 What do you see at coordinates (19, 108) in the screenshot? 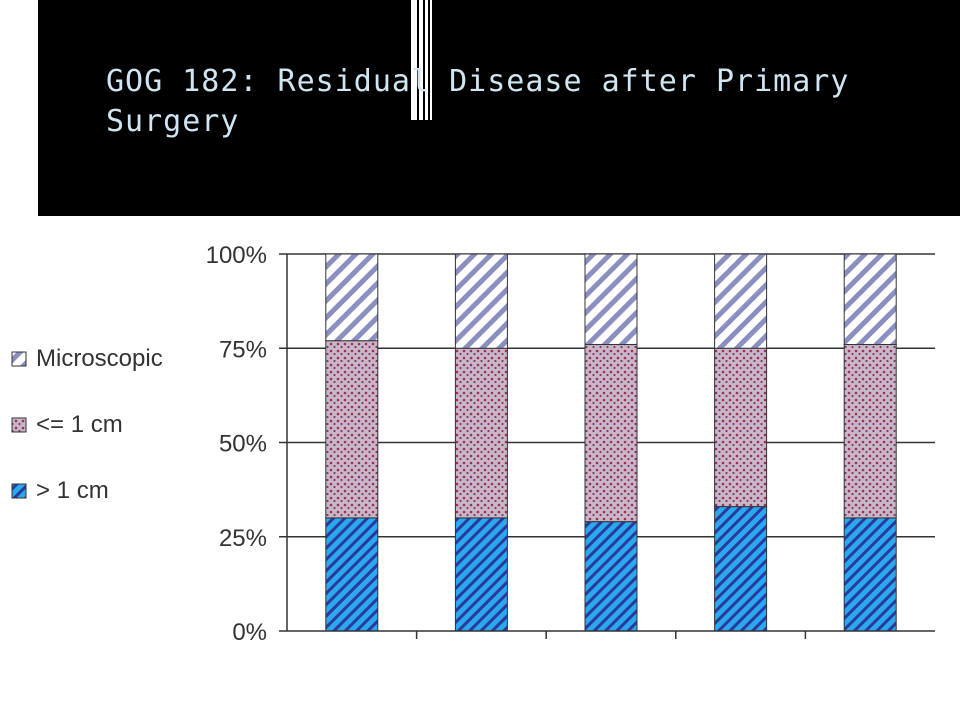
I see `title-accent-strip` at bounding box center [19, 108].